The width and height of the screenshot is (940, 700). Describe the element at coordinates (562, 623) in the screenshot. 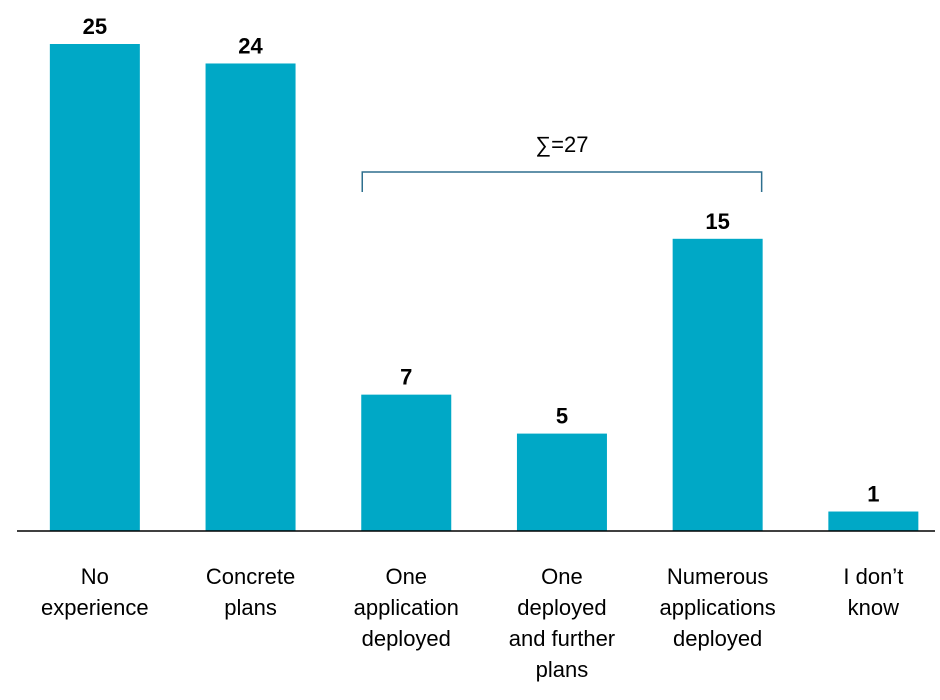

I see `x-tick-label: One deployed and further plans` at that location.